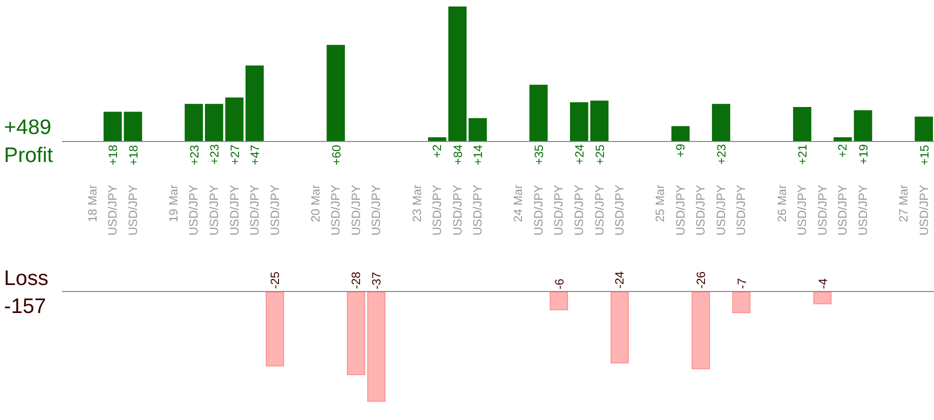  Describe the element at coordinates (457, 154) in the screenshot. I see `data-label: +84` at that location.